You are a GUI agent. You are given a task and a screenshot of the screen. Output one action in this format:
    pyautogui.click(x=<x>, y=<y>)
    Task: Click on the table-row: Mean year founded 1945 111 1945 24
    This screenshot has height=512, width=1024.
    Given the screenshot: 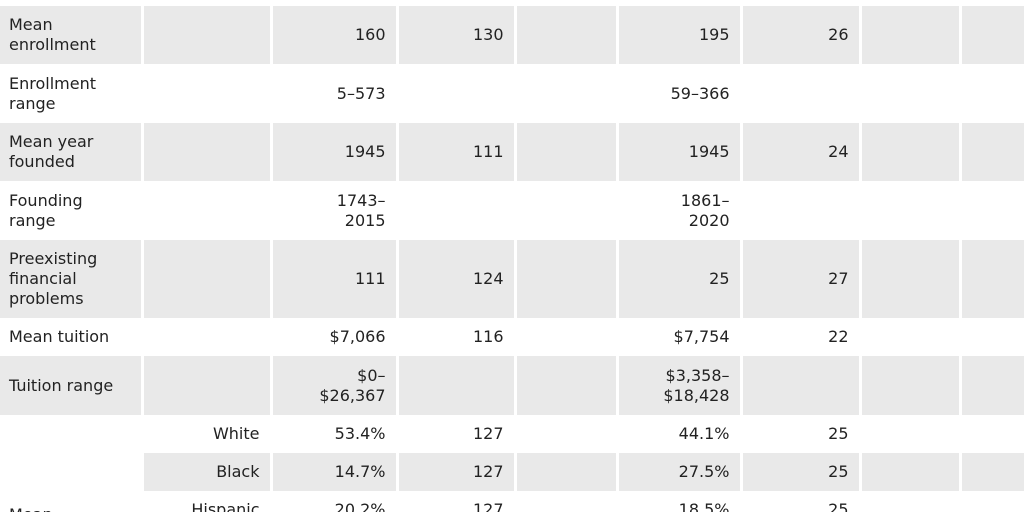 What is the action you would take?
    pyautogui.click(x=512, y=152)
    